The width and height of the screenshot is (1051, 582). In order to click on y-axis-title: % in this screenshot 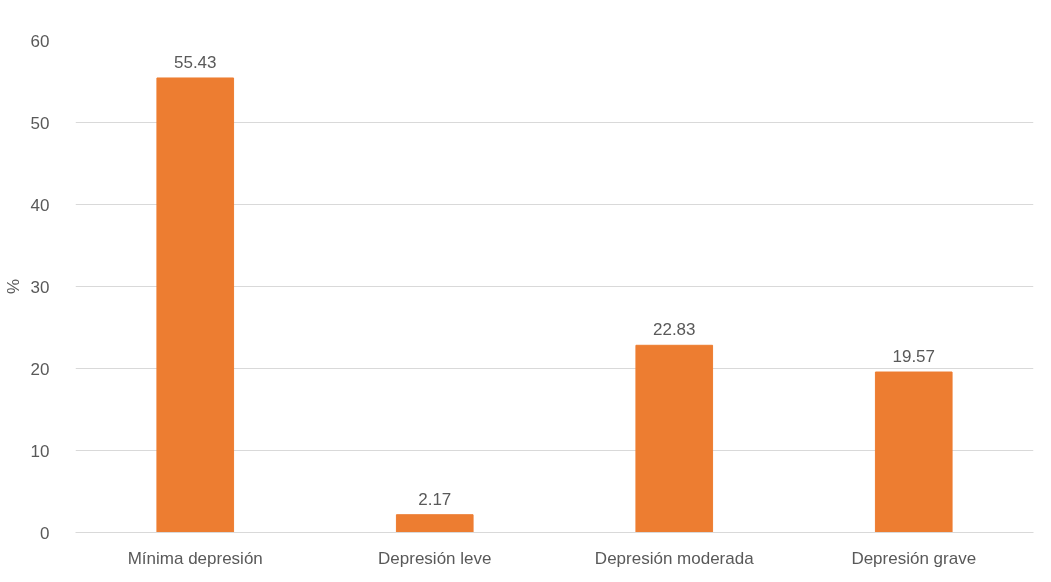, I will do `click(13, 286)`.